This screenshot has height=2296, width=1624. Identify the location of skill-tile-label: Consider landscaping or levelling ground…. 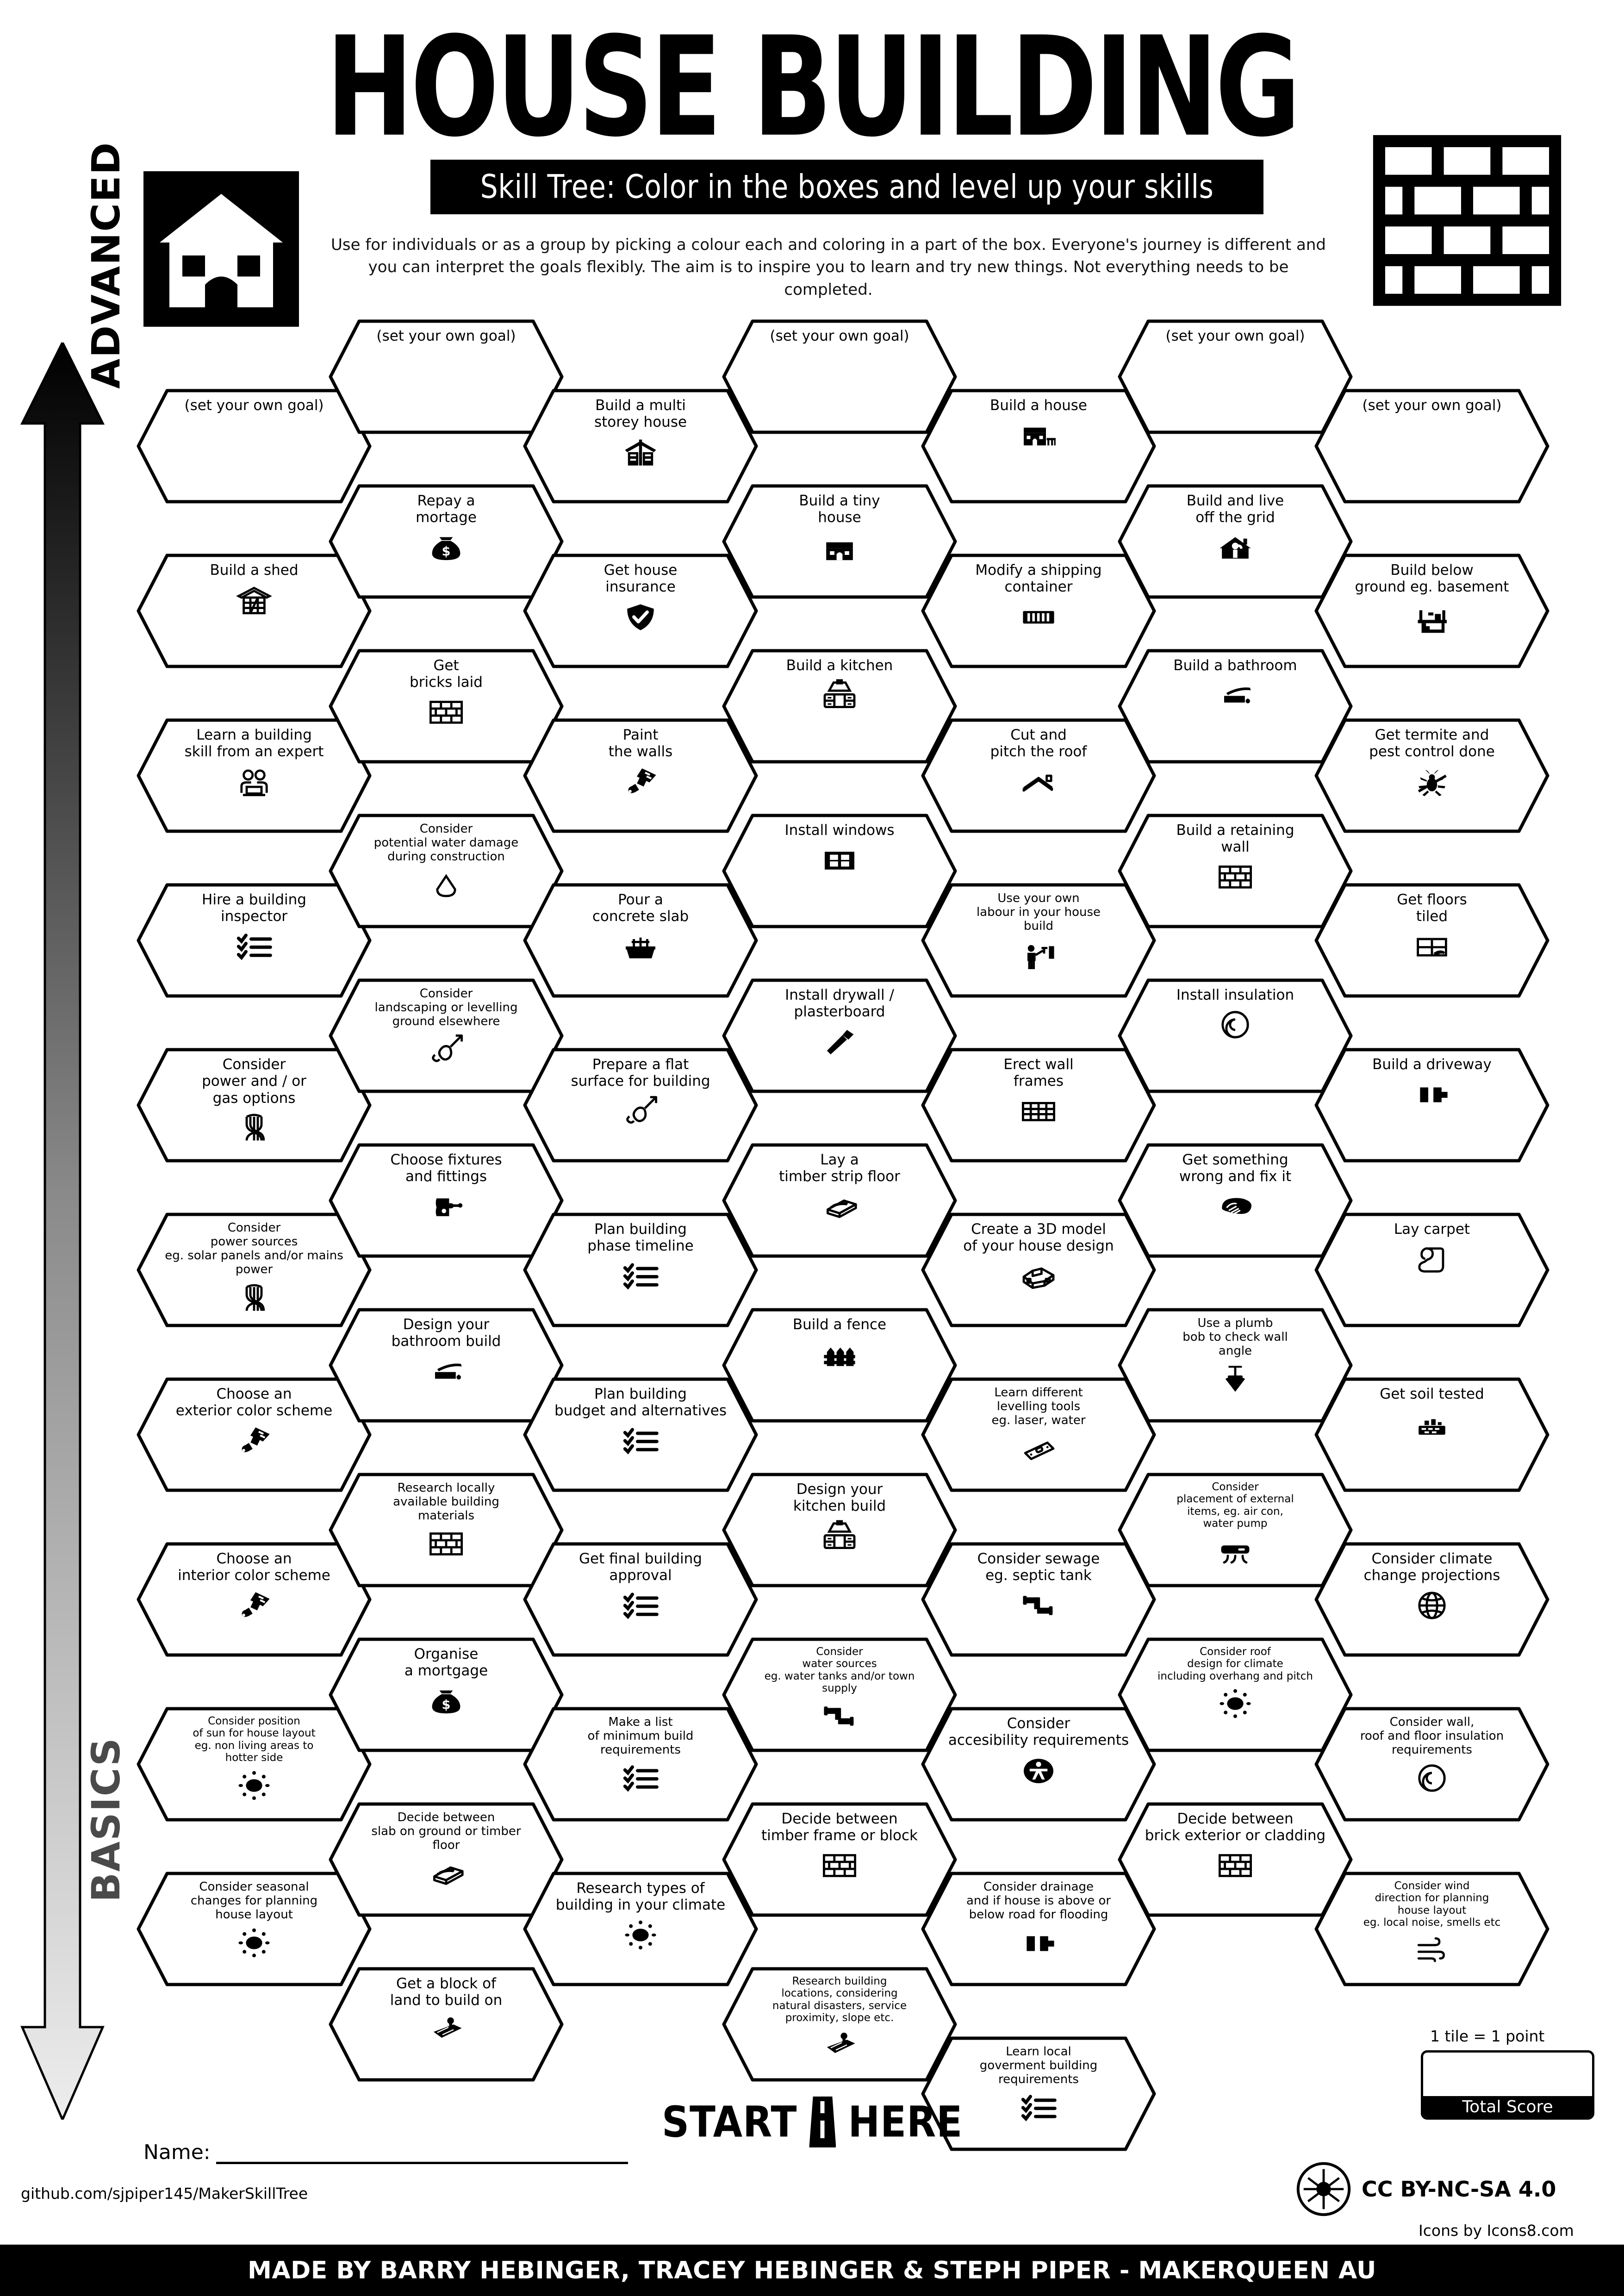
(446, 1008).